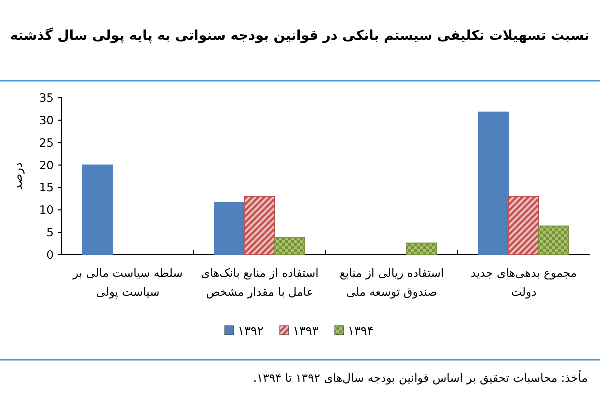 The height and width of the screenshot is (400, 600). Describe the element at coordinates (420, 377) in the screenshot. I see `text: مأخذ: محاسبات تحقیق بر اساس قوانین بودجه سال‌های ۱۳۹۲ تا ۱۳۹۴.` at that location.